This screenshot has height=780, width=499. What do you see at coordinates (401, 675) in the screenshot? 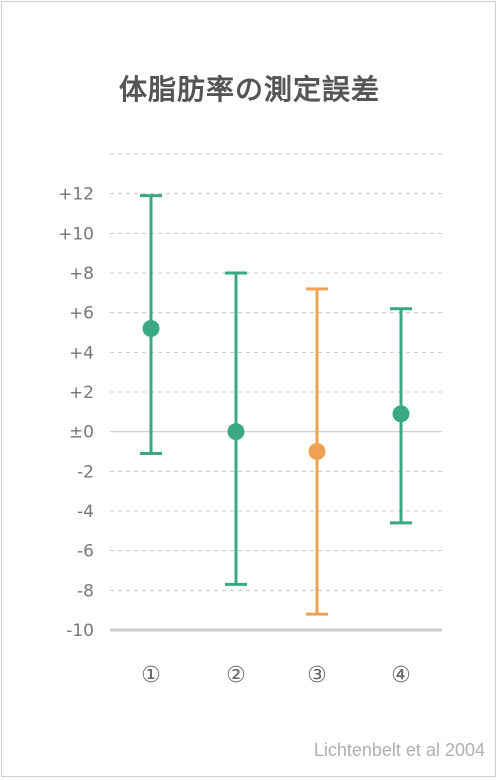
I see `category-label: ④` at bounding box center [401, 675].